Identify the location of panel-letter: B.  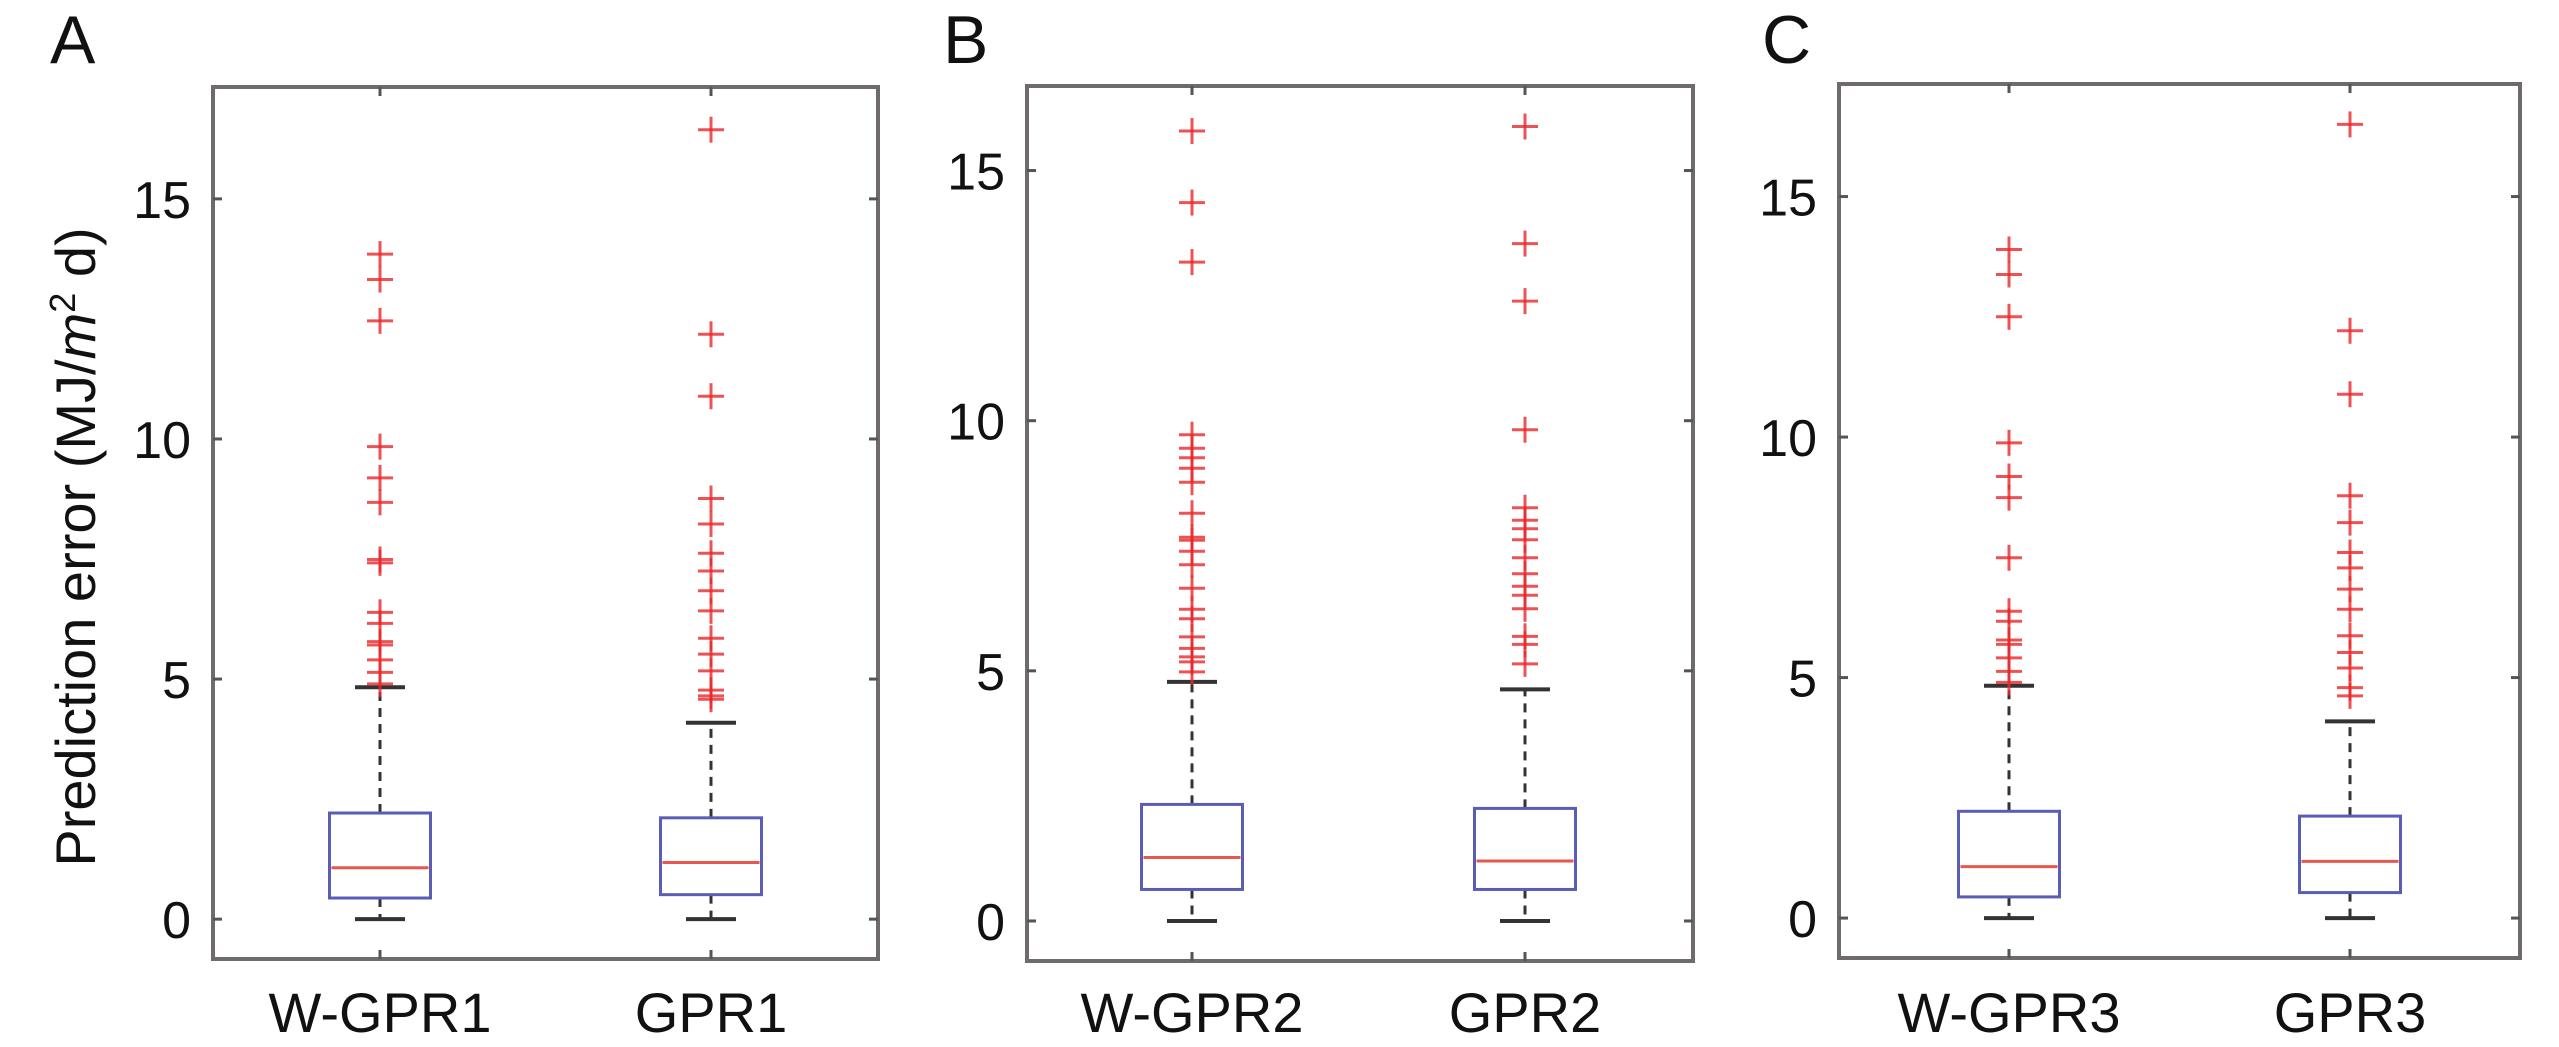
(965, 40).